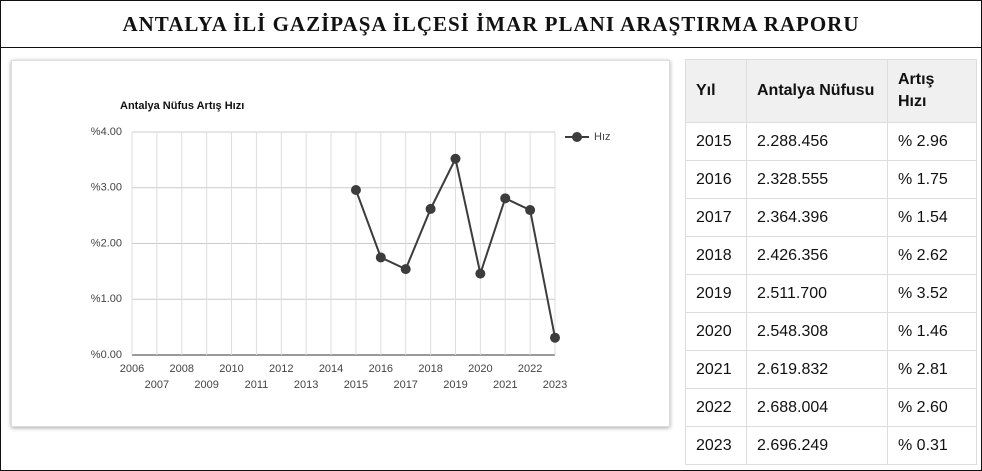  What do you see at coordinates (932, 217) in the screenshot?
I see `table-cell: % 1.54` at bounding box center [932, 217].